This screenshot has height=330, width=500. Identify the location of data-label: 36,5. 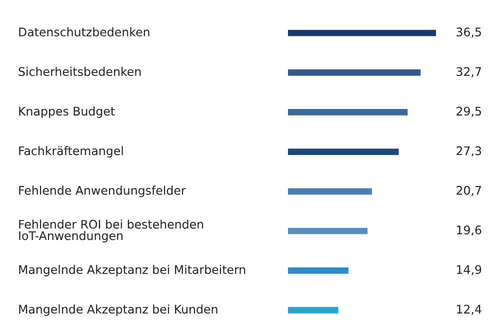
(468, 32).